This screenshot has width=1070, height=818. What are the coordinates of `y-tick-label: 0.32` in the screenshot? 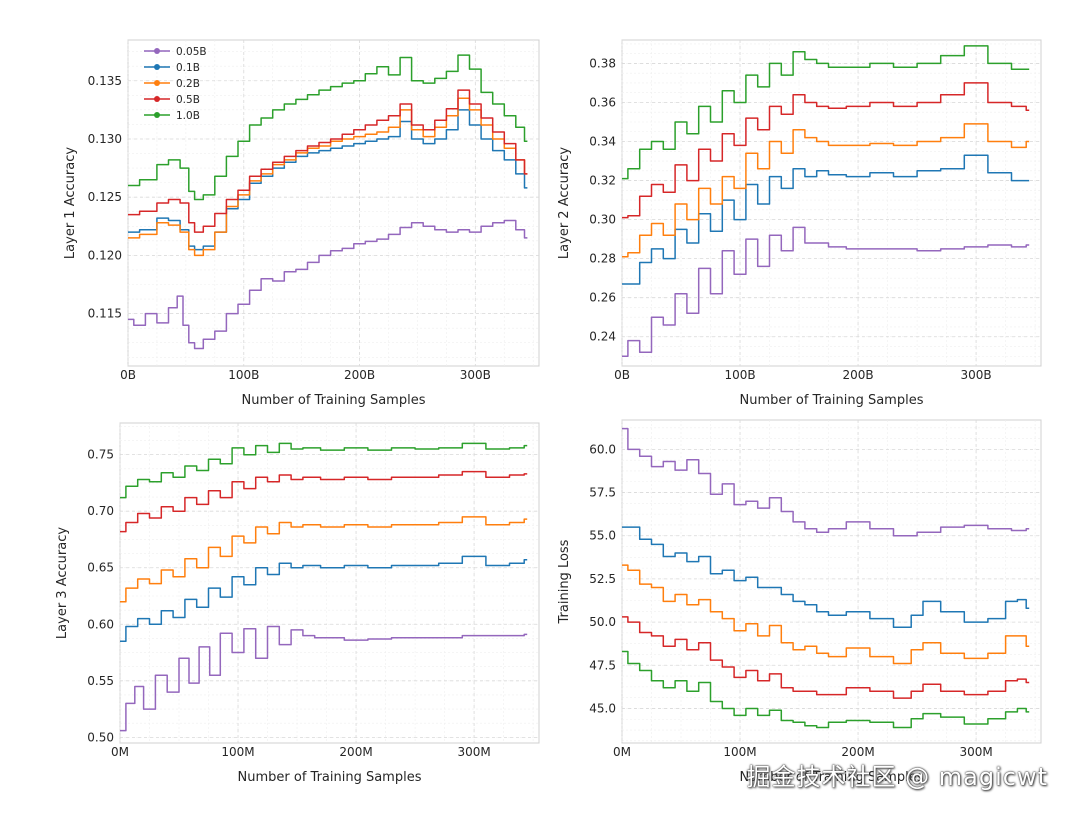 It's located at (602, 181).